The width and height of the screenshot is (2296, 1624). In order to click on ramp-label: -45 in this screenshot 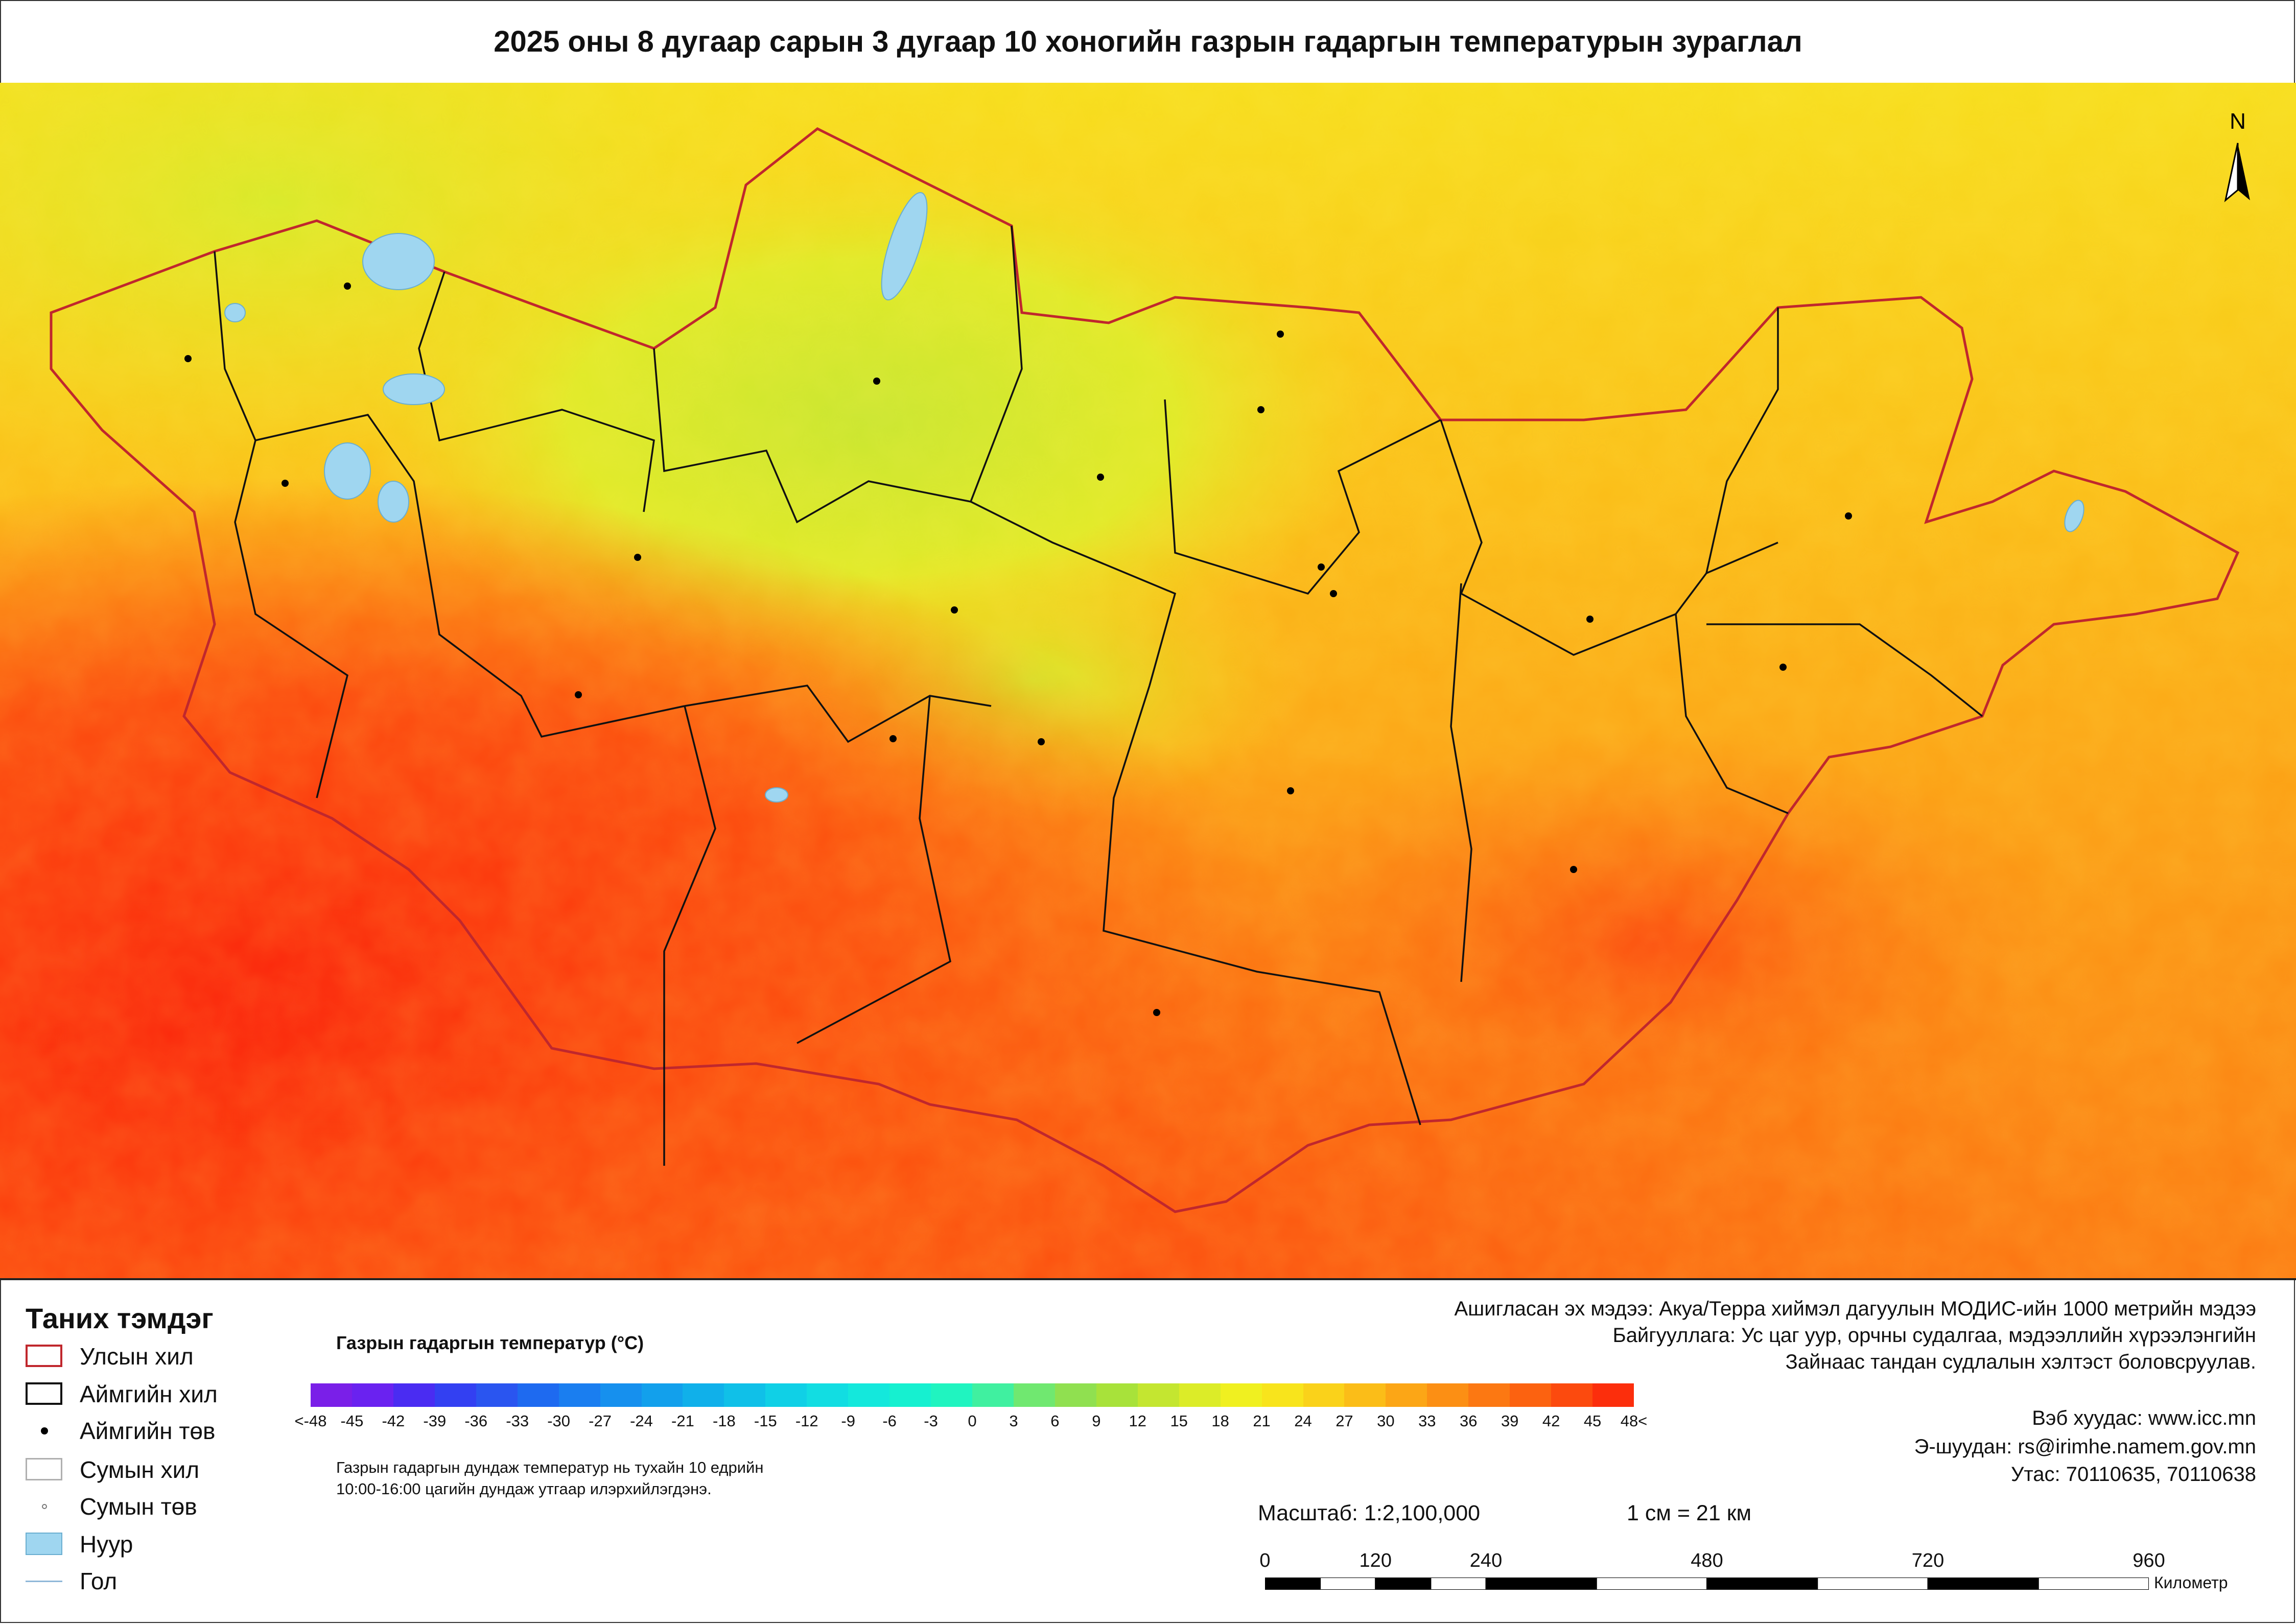, I will do `click(352, 1421)`.